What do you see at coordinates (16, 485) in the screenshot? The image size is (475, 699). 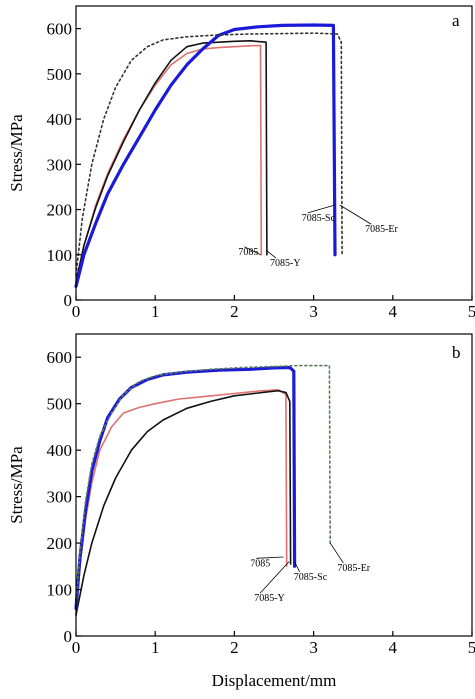 I see `panel-b-ylabel: Stress/MPa` at bounding box center [16, 485].